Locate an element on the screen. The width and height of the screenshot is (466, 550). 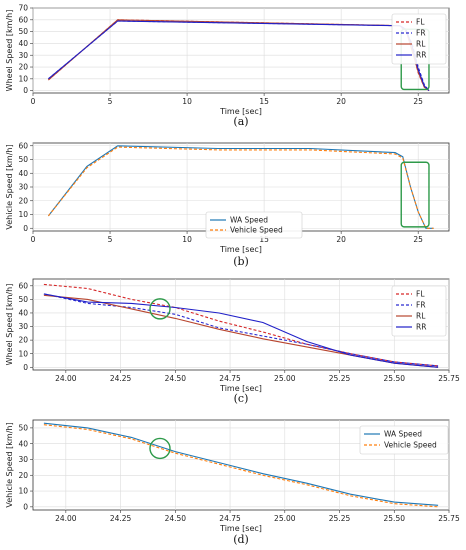
panel-caption: (c) is located at coordinates (241, 398).